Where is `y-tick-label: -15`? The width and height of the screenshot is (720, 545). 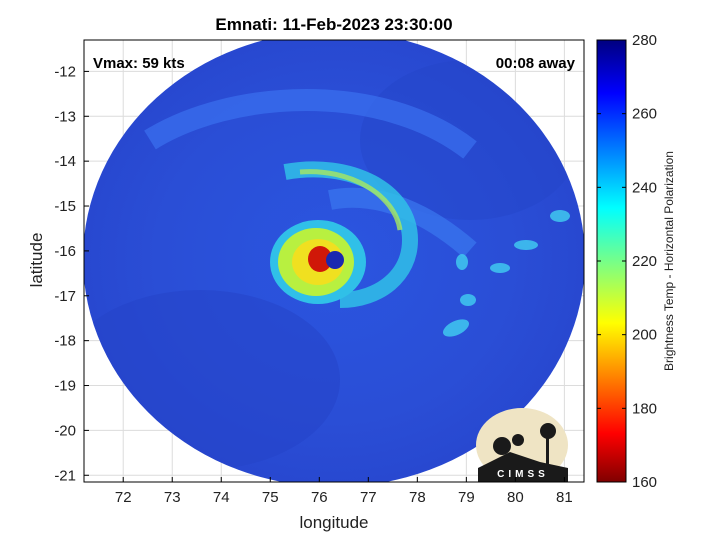 y-tick-label: -15 is located at coordinates (65, 206).